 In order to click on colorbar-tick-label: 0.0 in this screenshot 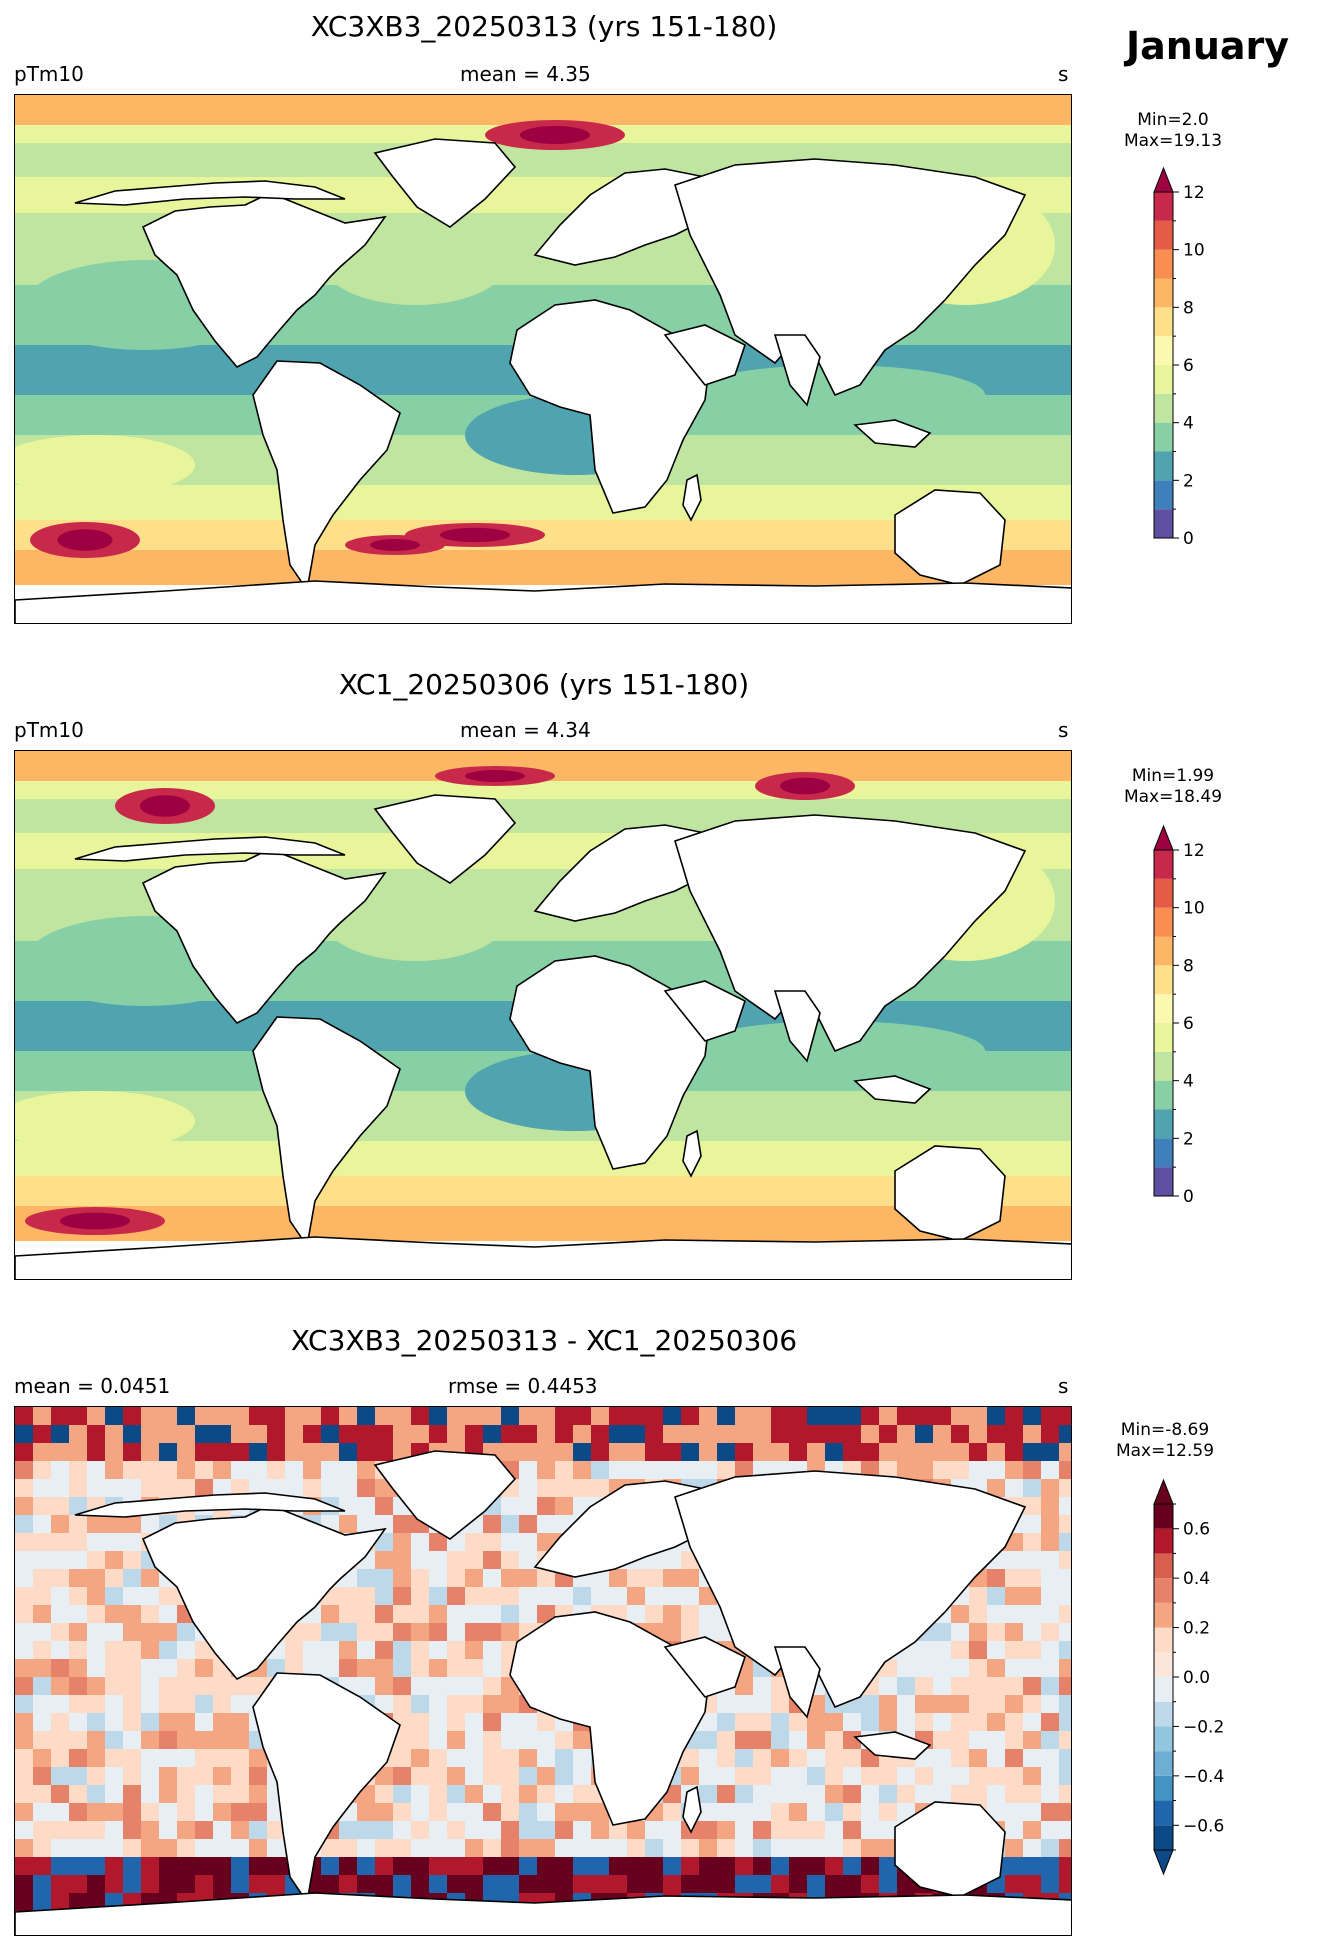, I will do `click(1196, 1678)`.